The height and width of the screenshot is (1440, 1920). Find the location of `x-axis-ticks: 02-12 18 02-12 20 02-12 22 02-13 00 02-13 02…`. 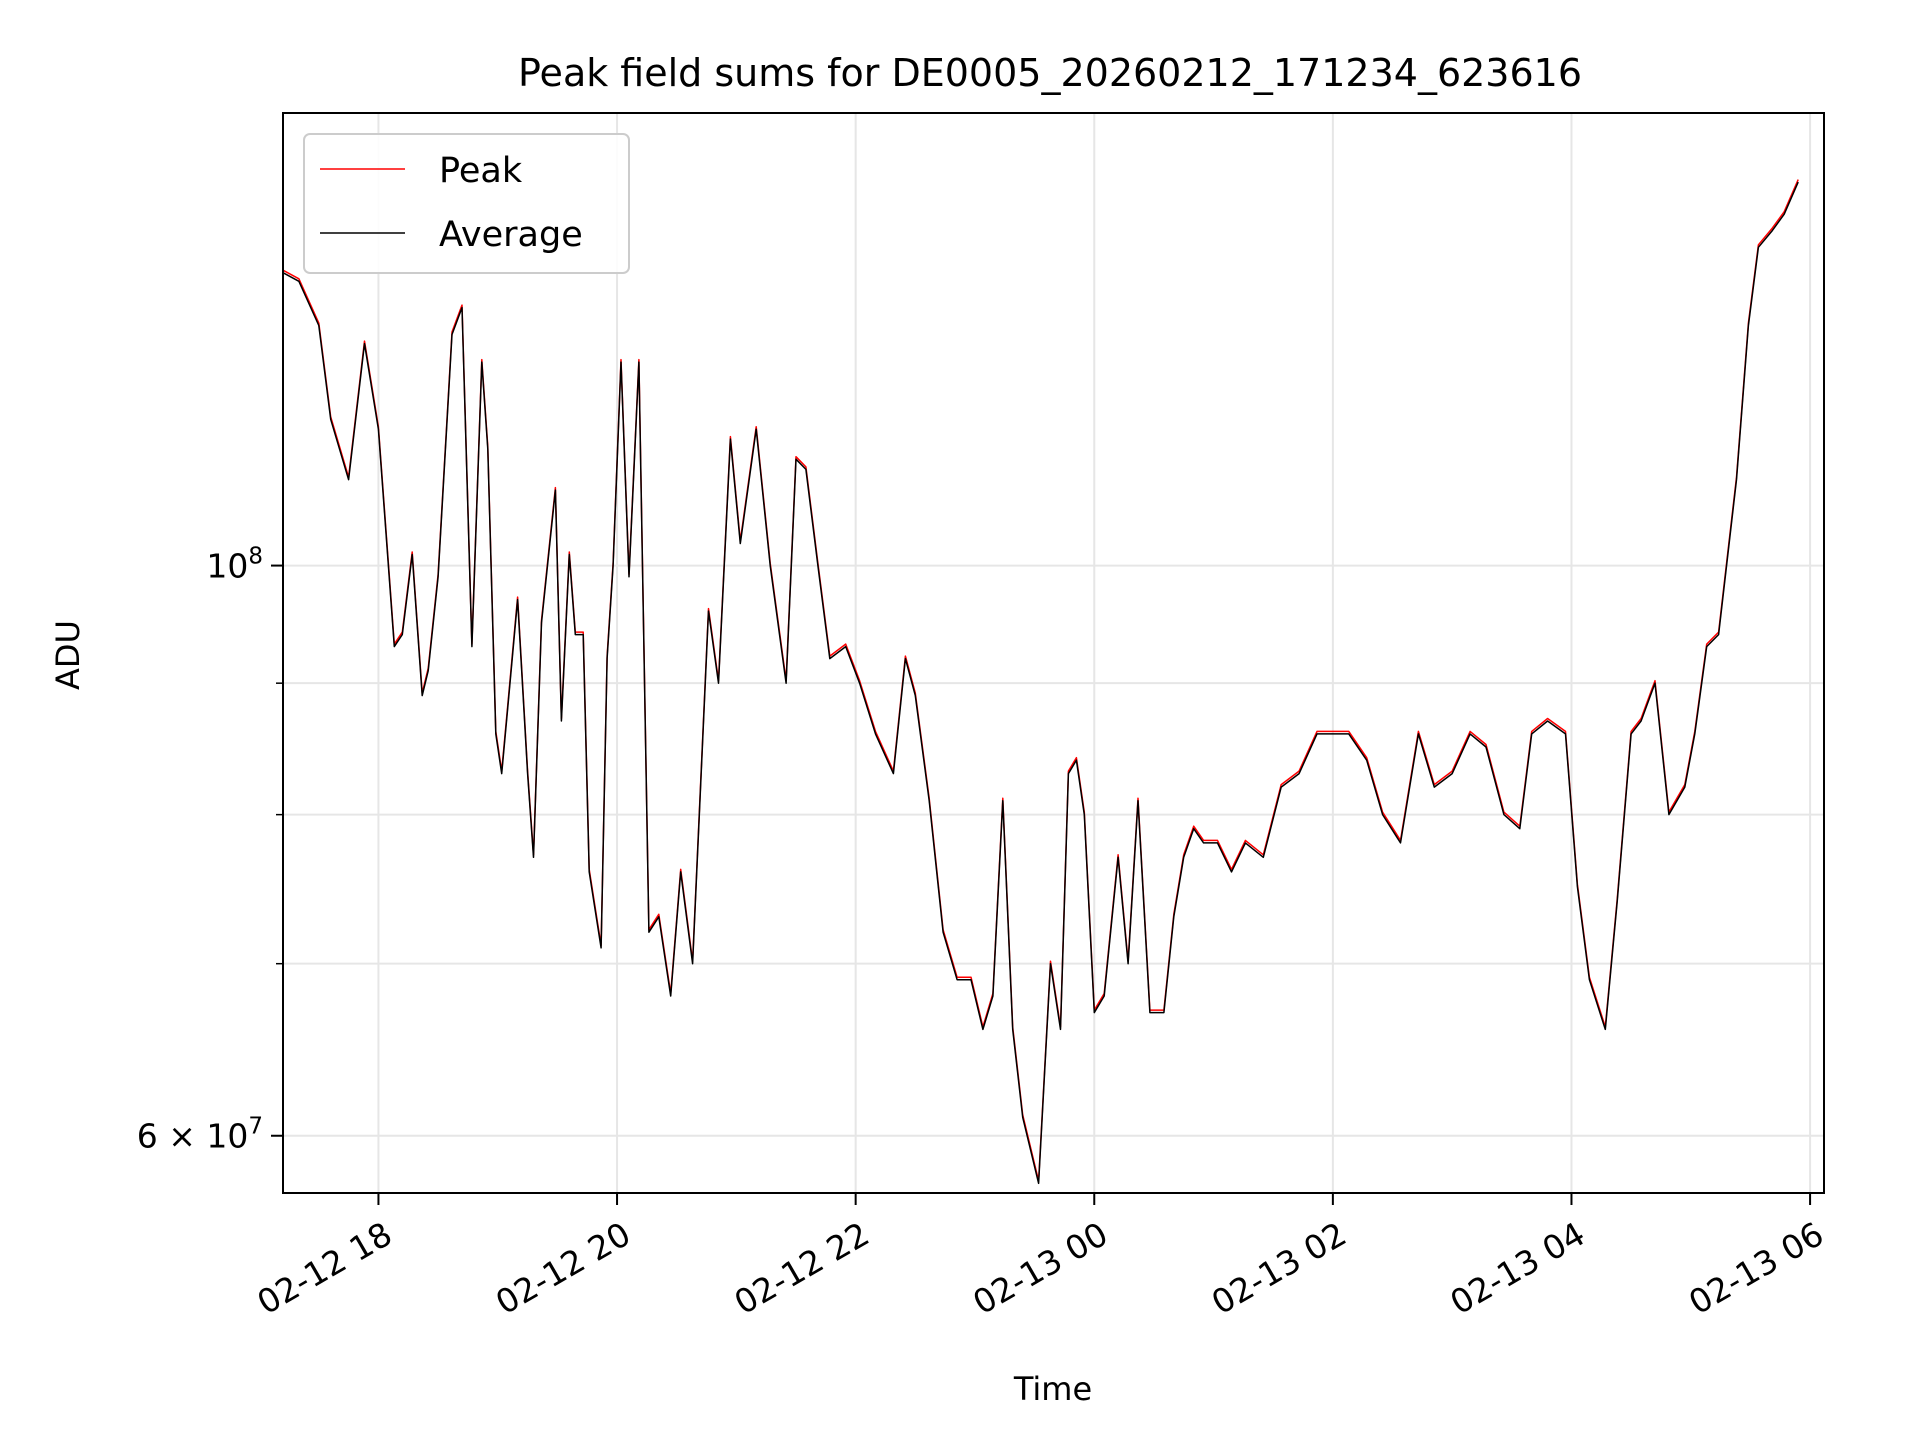

x-axis-ticks: 02-12 18 02-12 20 02-12 22 02-13 00 02-13 02… is located at coordinates (1040, 1257).